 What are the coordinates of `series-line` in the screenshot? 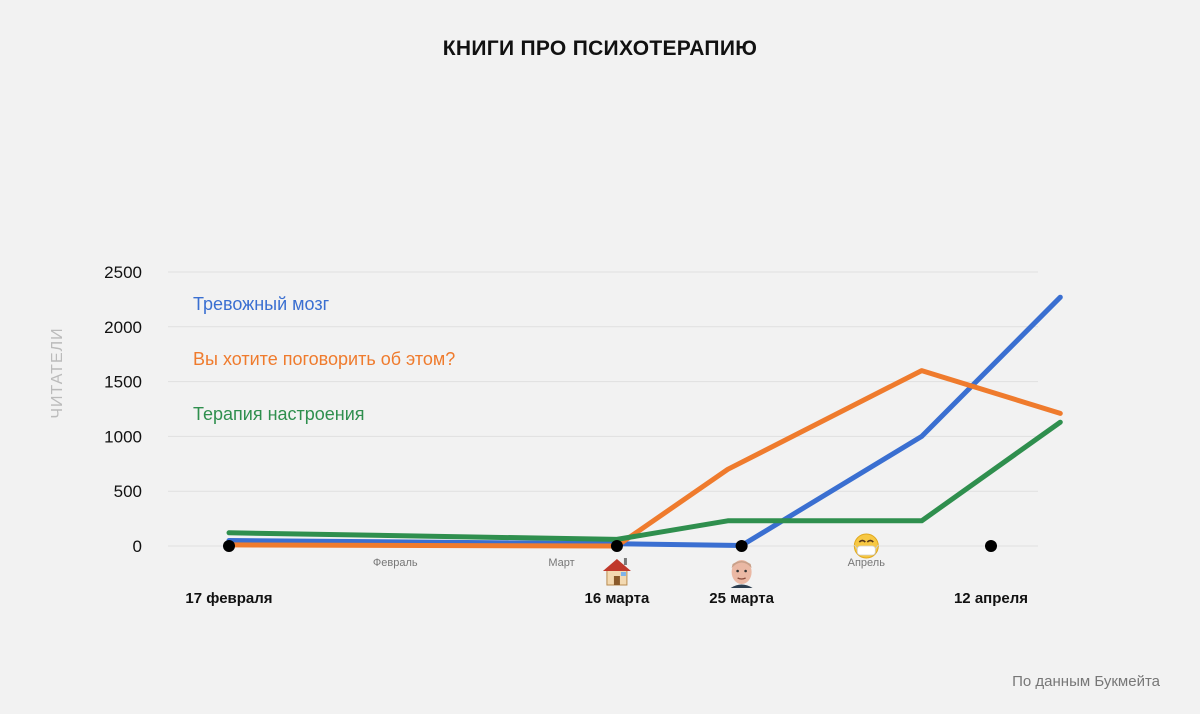 It's located at (644, 480).